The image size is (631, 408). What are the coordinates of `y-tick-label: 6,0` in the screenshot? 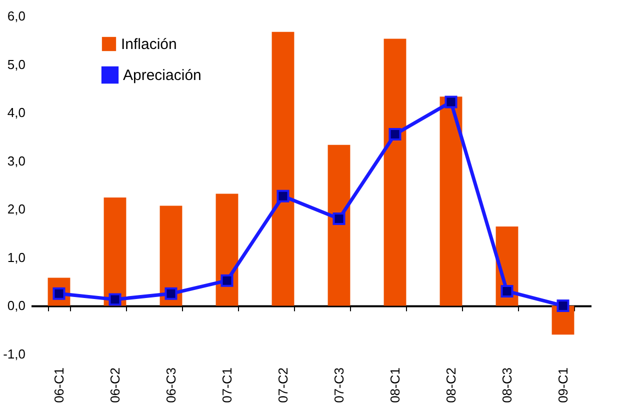 It's located at (16, 16).